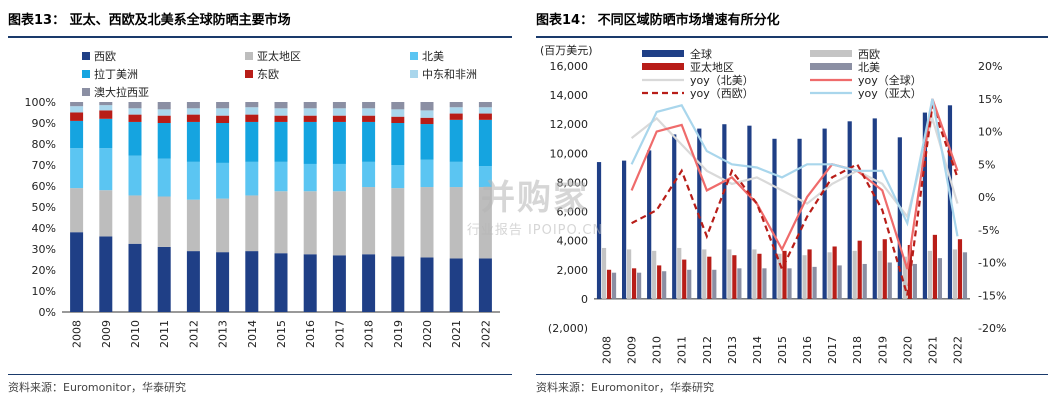  I want to click on x-tick-label: 2022, so click(957, 350).